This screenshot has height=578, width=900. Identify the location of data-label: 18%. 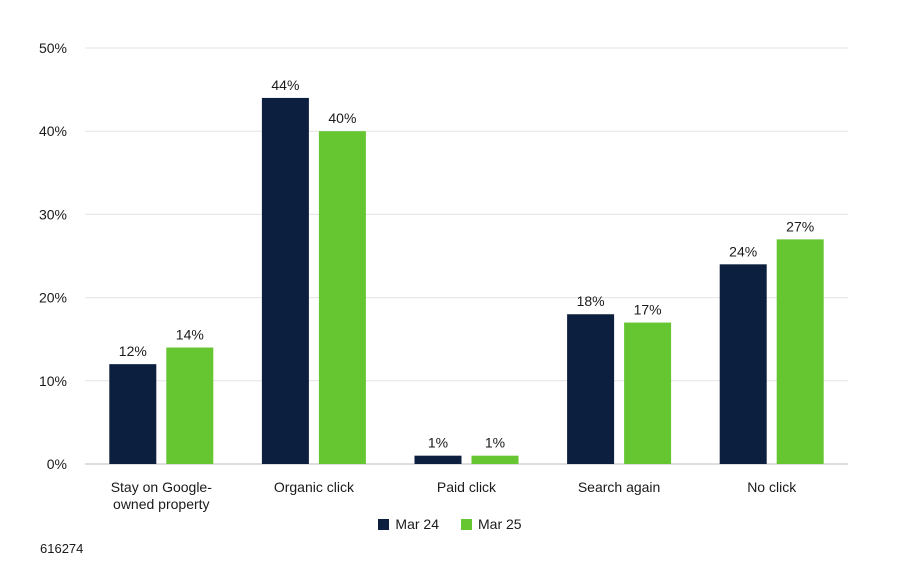
(591, 301).